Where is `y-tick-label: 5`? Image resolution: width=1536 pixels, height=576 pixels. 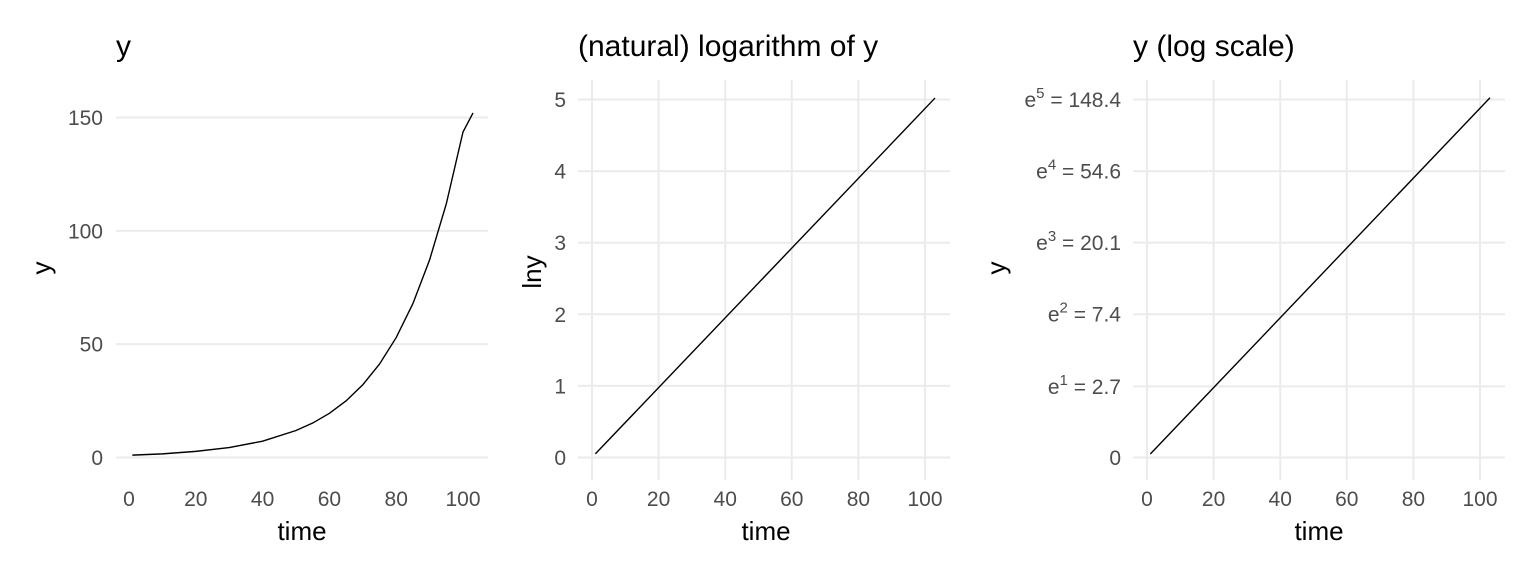
y-tick-label: 5 is located at coordinates (560, 100).